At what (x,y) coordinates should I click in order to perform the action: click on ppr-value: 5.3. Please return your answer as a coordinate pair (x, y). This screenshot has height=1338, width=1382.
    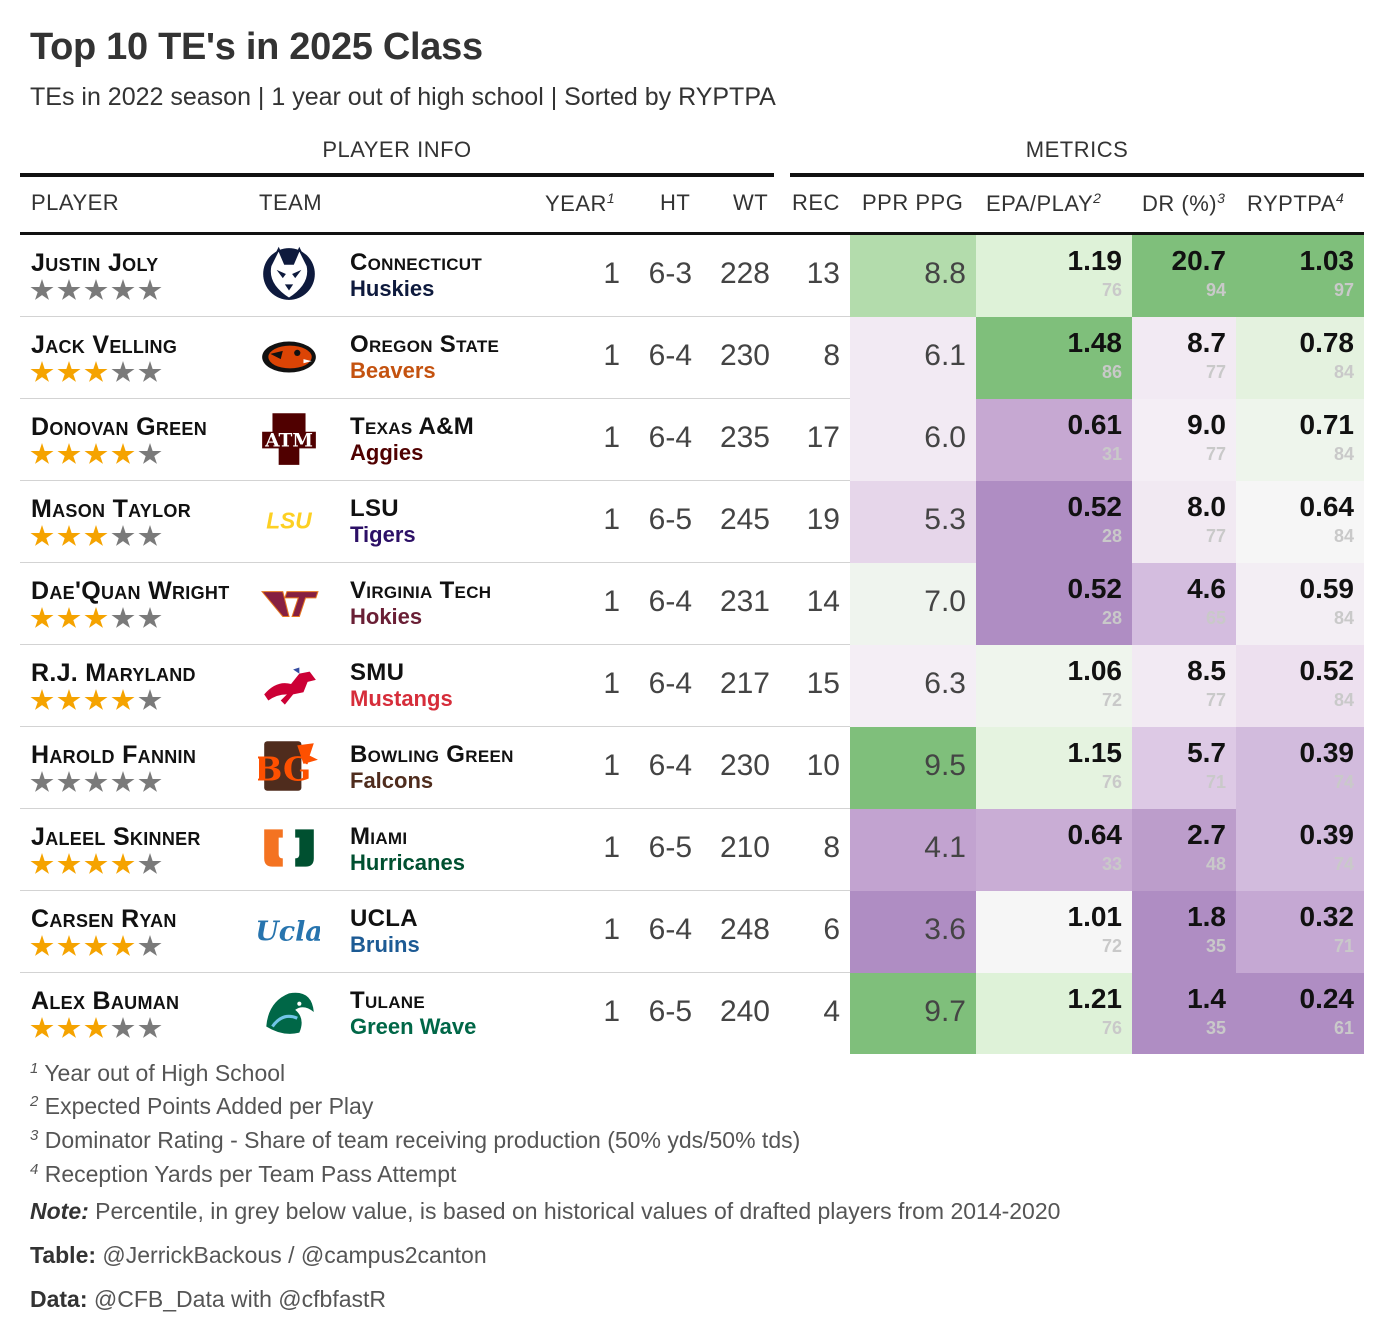
    Looking at the image, I should click on (945, 519).